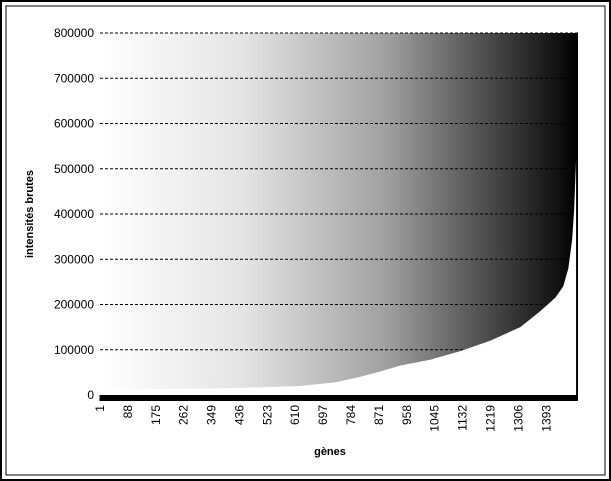  Describe the element at coordinates (74, 214) in the screenshot. I see `y-tick-label: 400000` at that location.